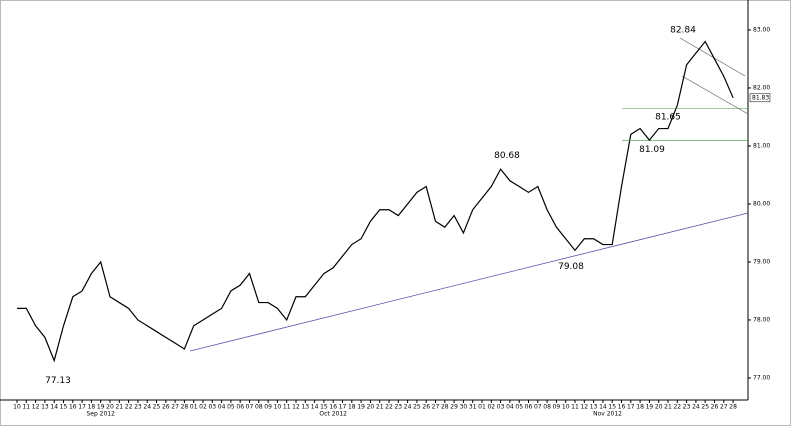 The height and width of the screenshot is (436, 806). What do you see at coordinates (507, 156) in the screenshot?
I see `annotation: 80.68` at bounding box center [507, 156].